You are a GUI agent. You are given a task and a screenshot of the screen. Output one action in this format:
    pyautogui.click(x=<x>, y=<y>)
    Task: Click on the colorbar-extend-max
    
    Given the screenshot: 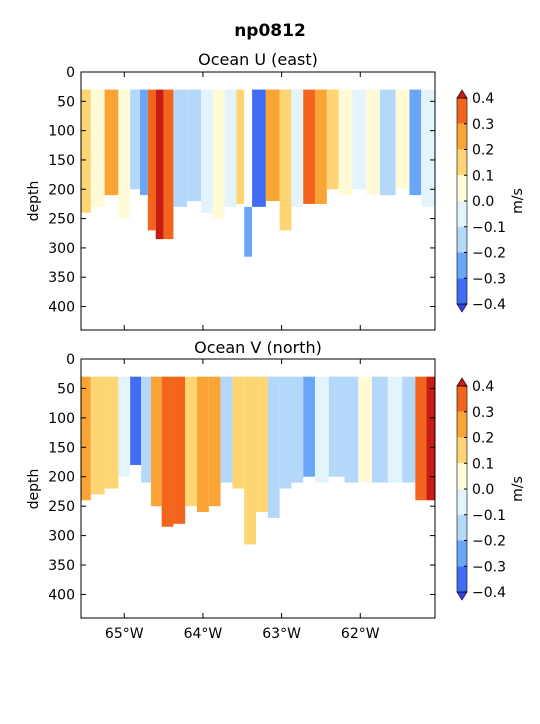 What is the action you would take?
    pyautogui.click(x=462, y=382)
    